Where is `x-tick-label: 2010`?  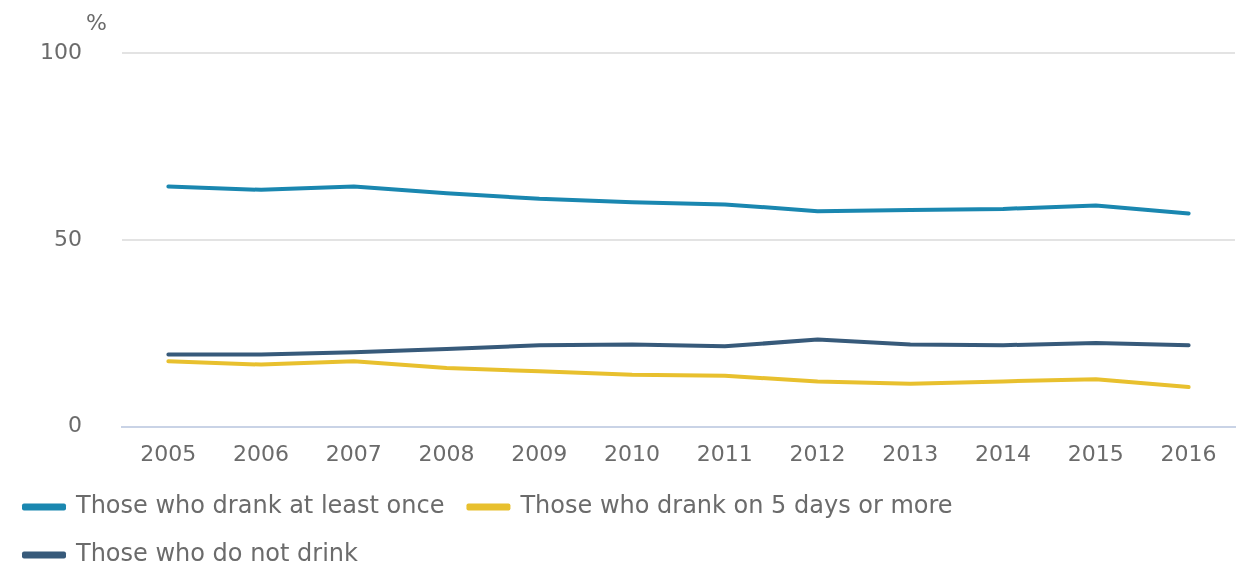
x-tick-label: 2010 is located at coordinates (632, 453).